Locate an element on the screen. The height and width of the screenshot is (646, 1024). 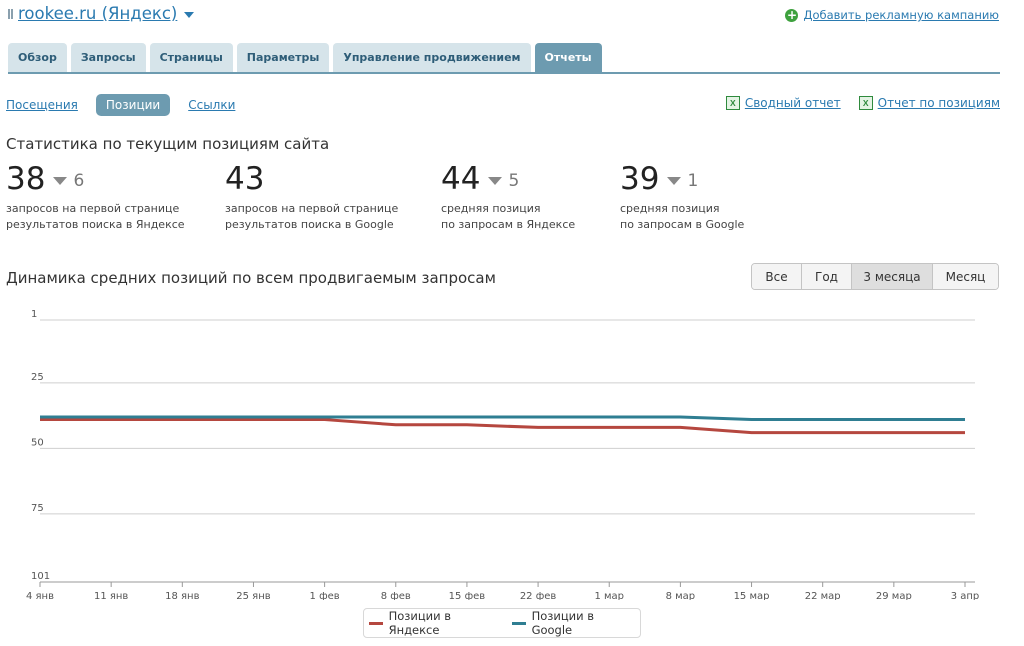
range-month-button: Месяц is located at coordinates (965, 276).